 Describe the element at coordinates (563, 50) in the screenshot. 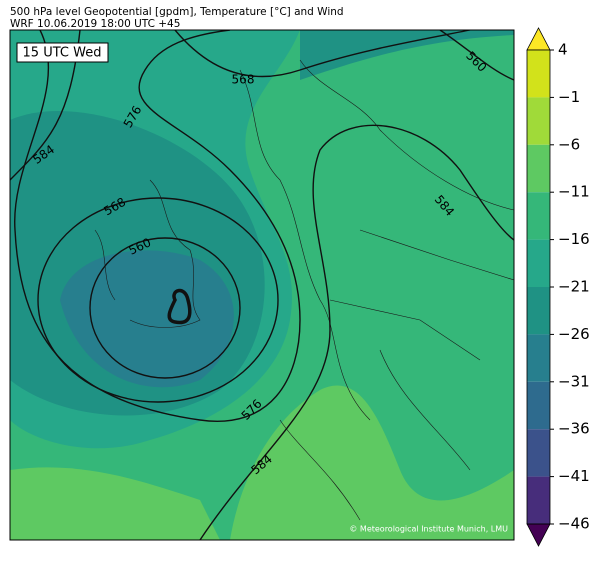

I see `colorbar-label: 4` at that location.